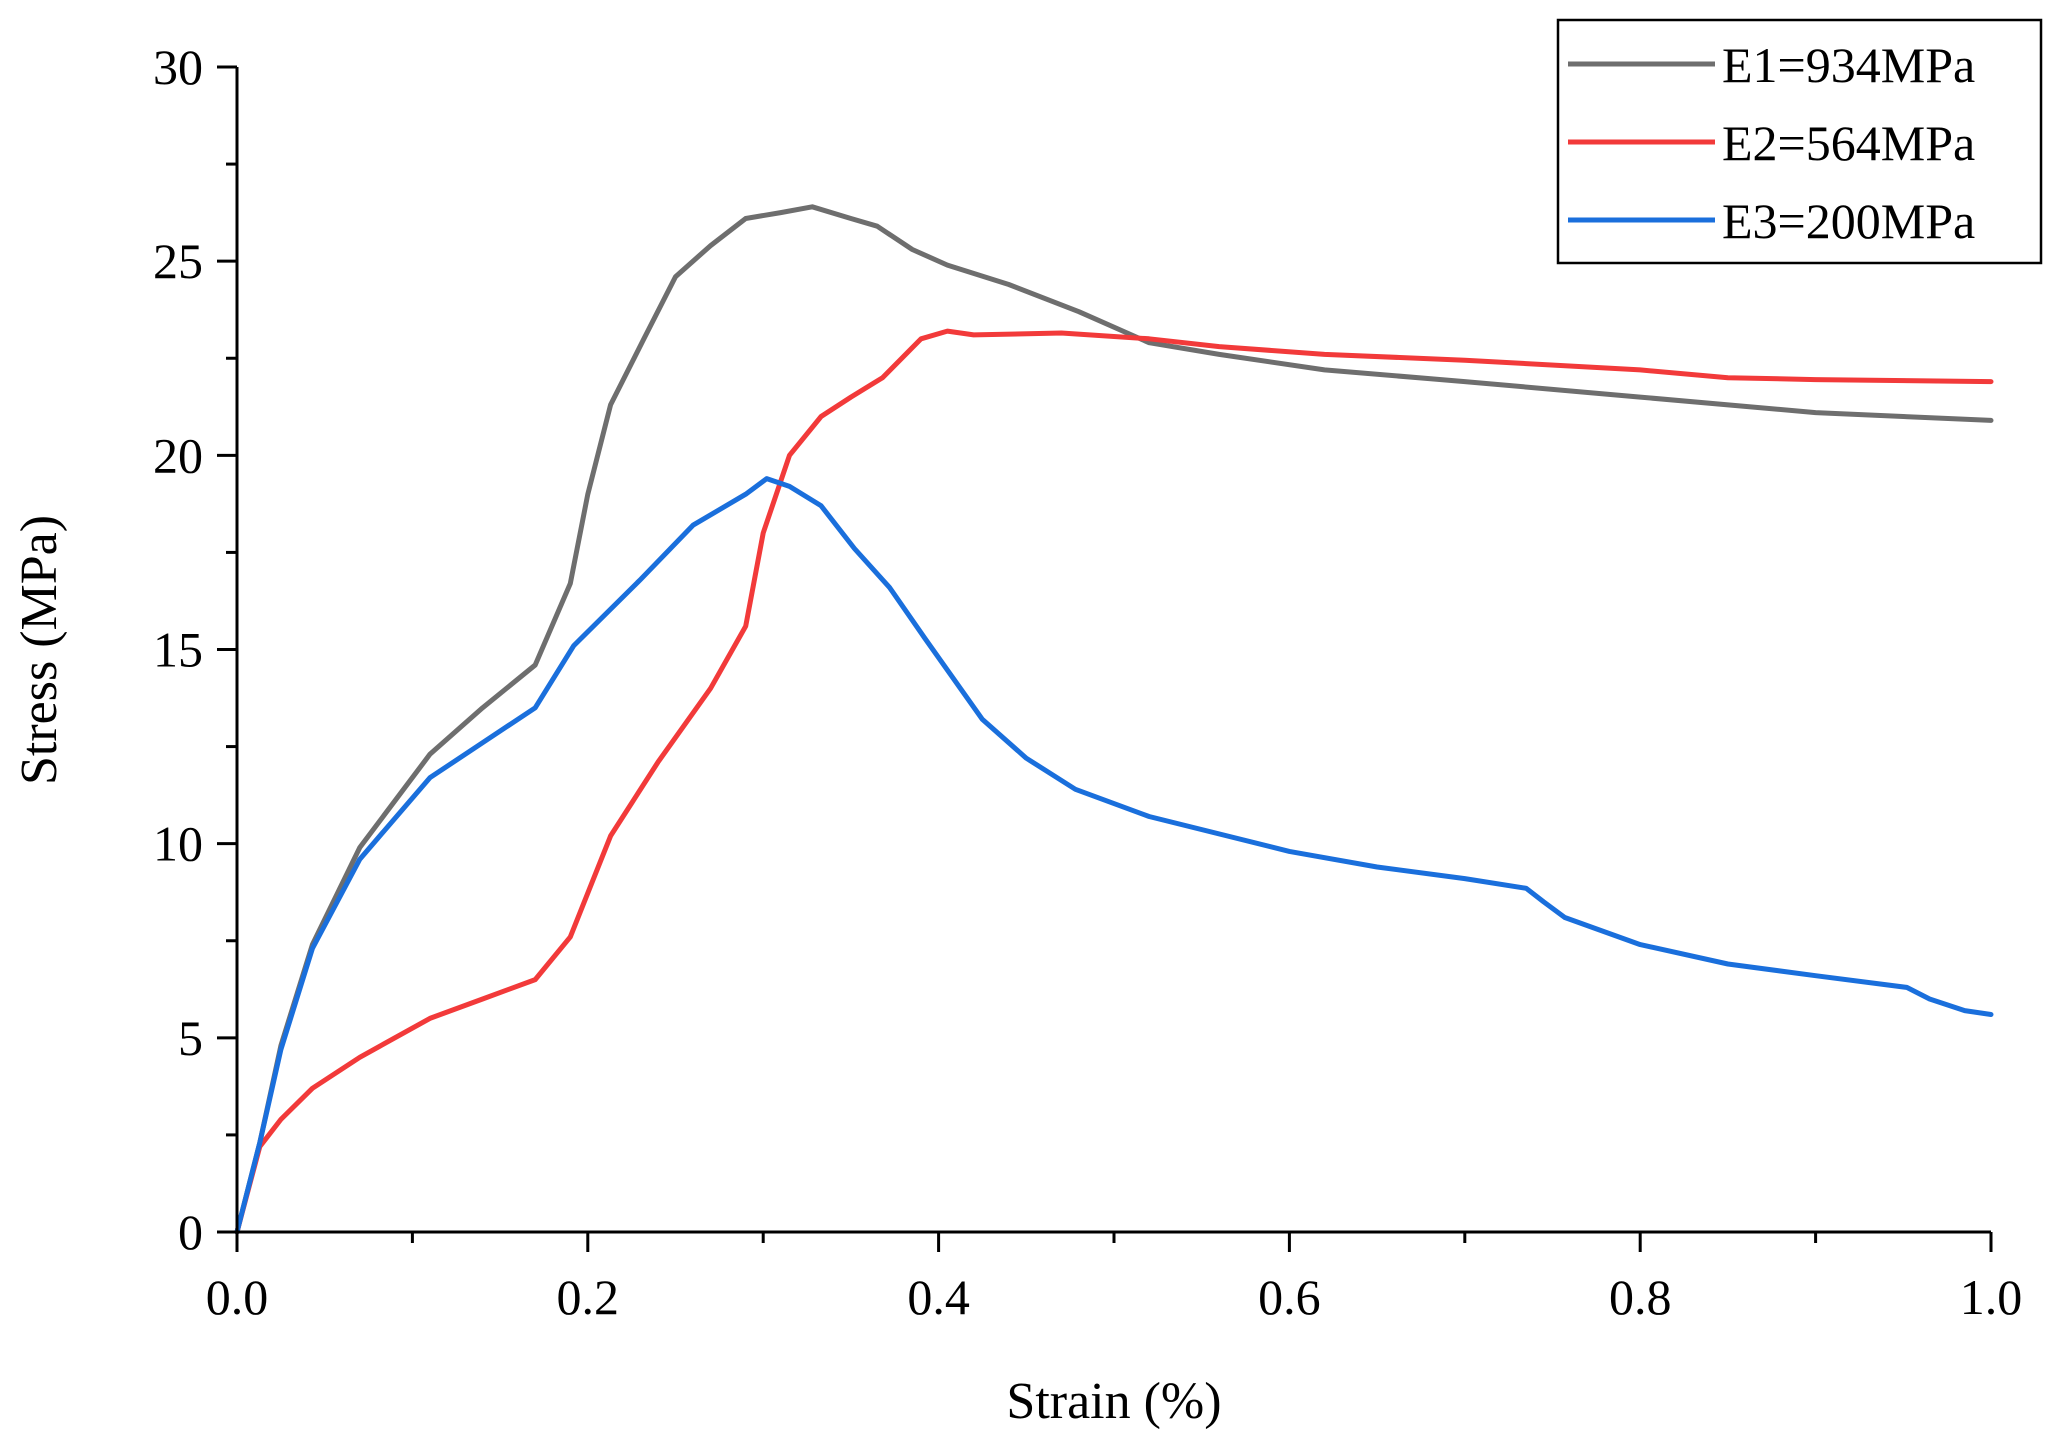 The width and height of the screenshot is (2054, 1444). Describe the element at coordinates (39, 650) in the screenshot. I see `y-axis-title: Stress (MPa)` at that location.